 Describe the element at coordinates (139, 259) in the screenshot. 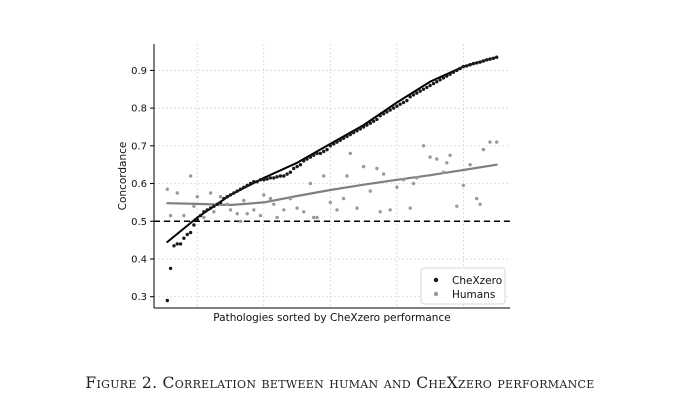

I see `y-tick-label: 0.4` at that location.